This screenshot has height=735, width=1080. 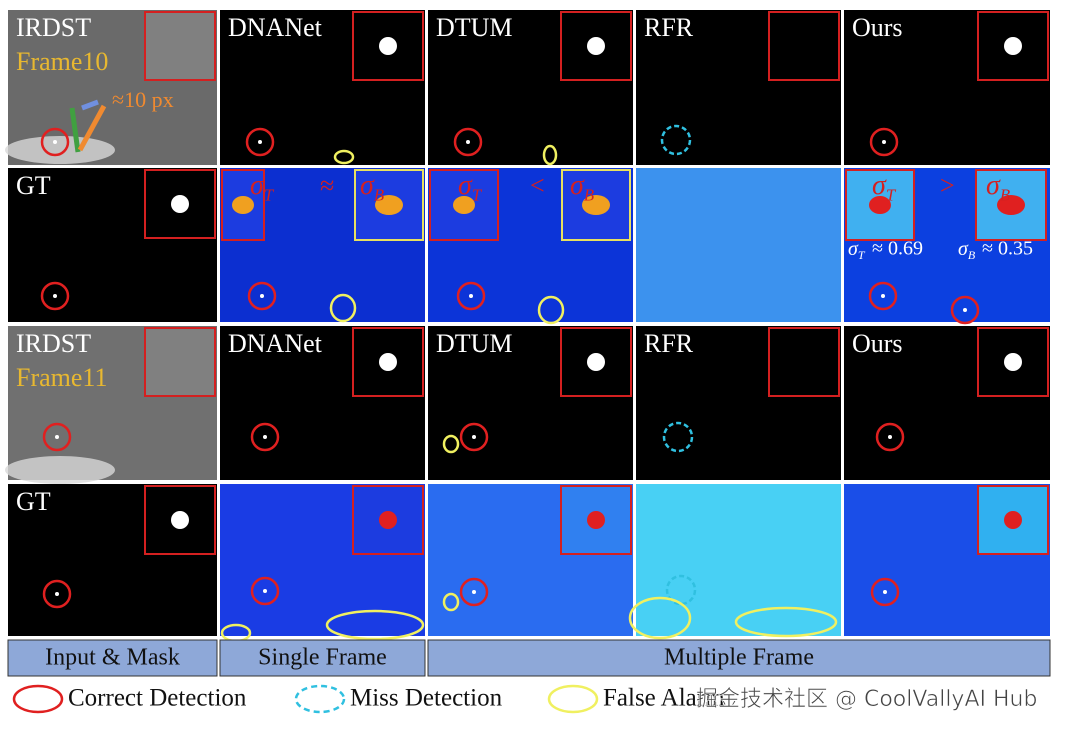 I want to click on group-label: Input & Mask, so click(x=112, y=658).